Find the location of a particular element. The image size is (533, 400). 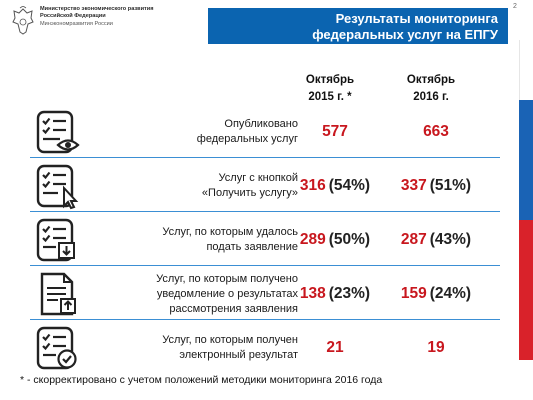

value-number: 19 is located at coordinates (436, 347).